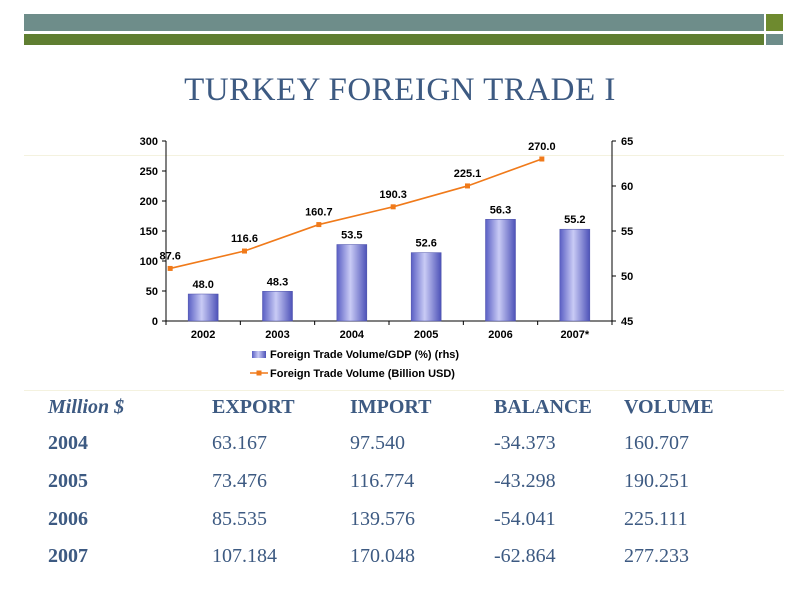  I want to click on header-band-top, so click(394, 22).